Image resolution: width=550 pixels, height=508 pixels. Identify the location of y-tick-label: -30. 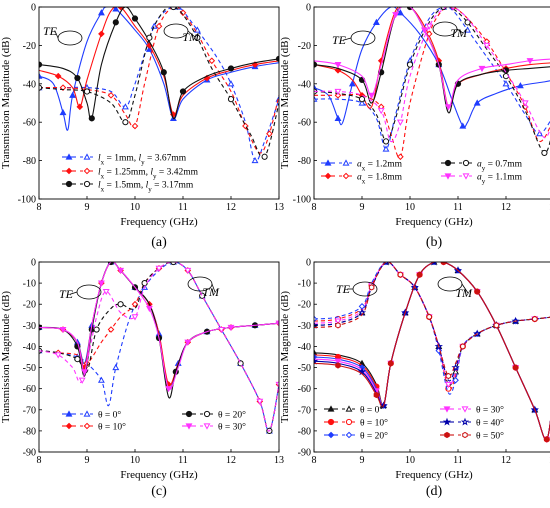
(29, 326).